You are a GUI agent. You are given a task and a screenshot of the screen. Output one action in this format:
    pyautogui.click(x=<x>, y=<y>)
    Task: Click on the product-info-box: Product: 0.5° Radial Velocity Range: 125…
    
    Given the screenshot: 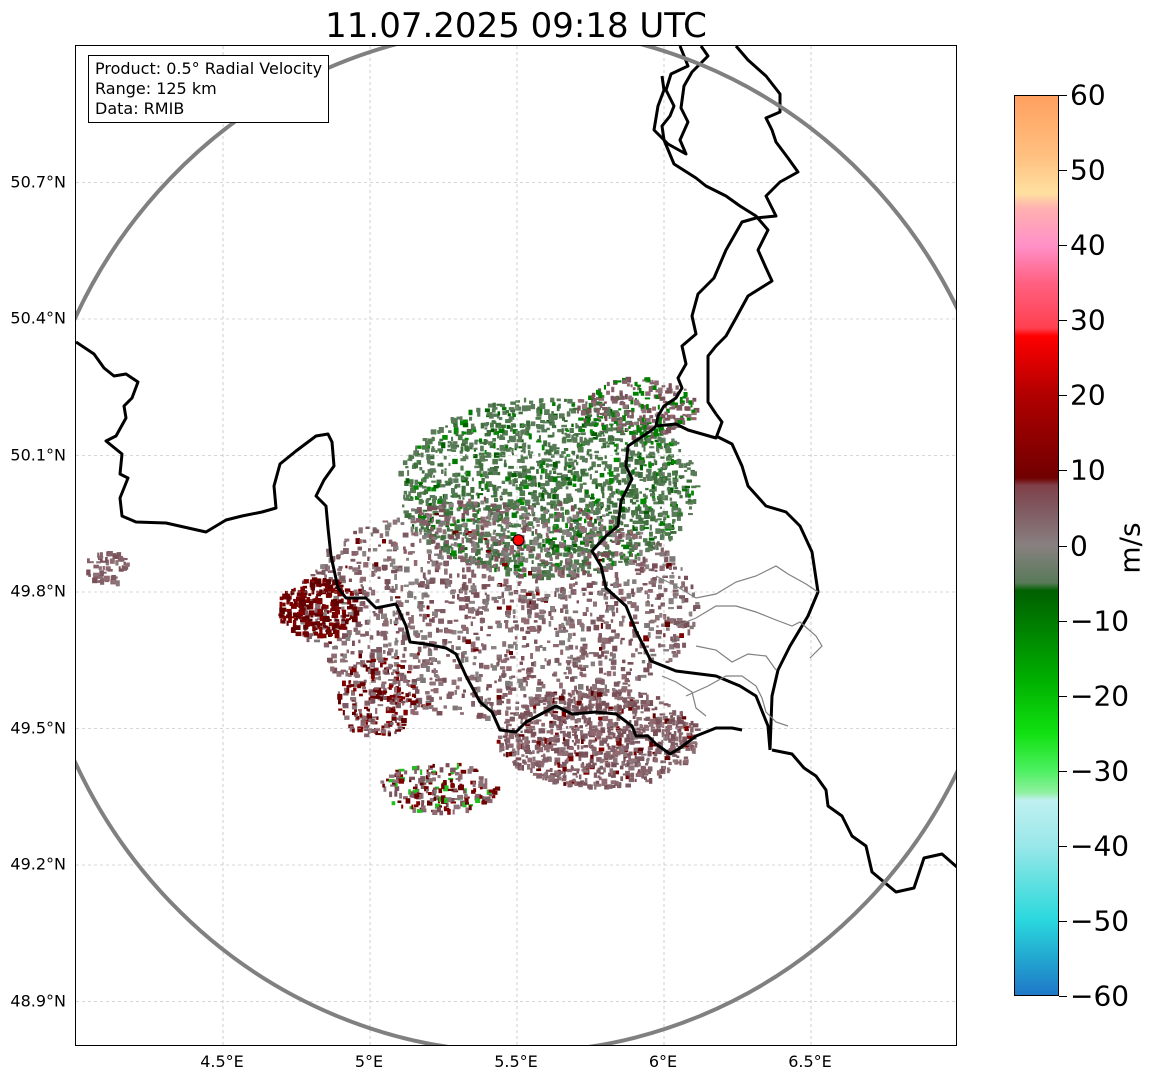 What is the action you would take?
    pyautogui.click(x=209, y=89)
    